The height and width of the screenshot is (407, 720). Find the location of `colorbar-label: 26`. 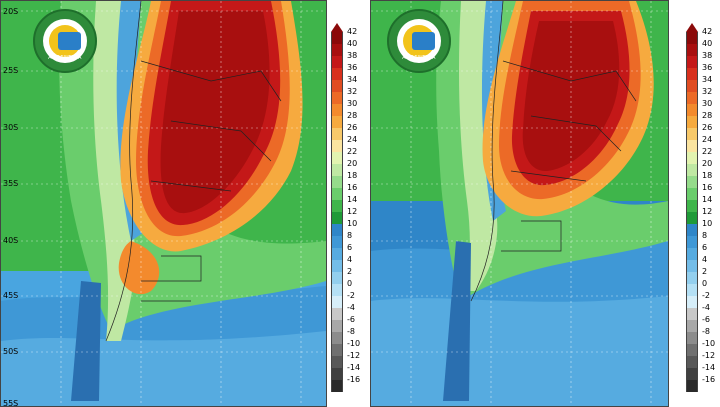

colorbar-label: 26 is located at coordinates (707, 127).